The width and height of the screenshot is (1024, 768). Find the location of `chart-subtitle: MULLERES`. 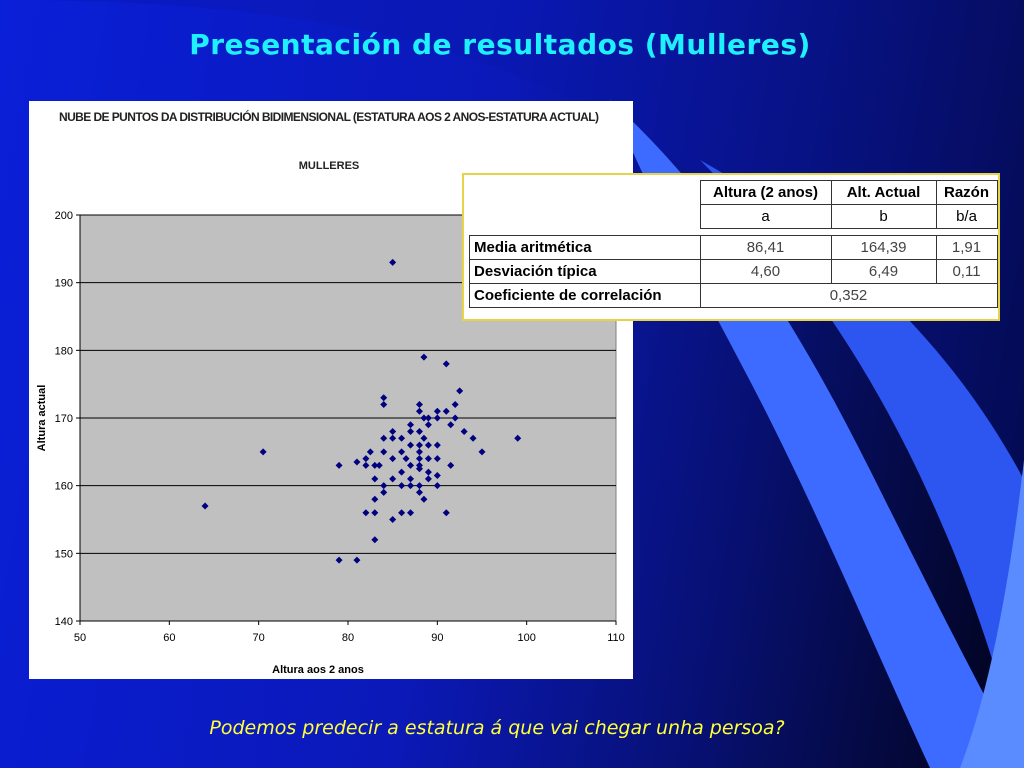

chart-subtitle: MULLERES is located at coordinates (329, 166).